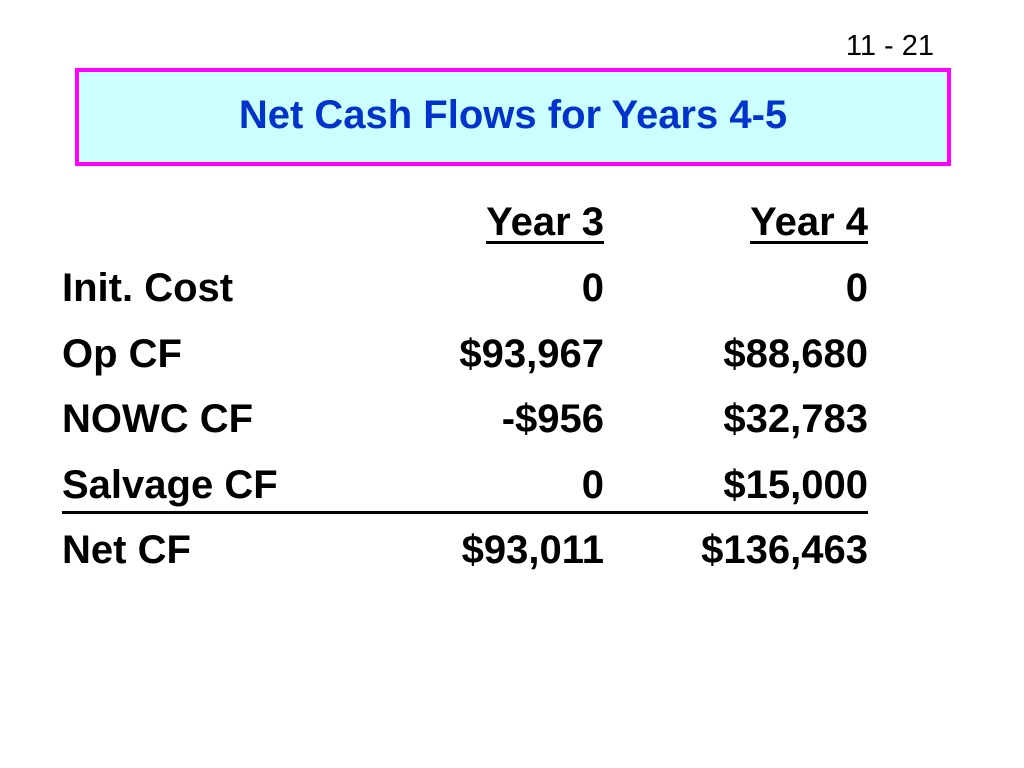  I want to click on row-value-year-4: $32,783, so click(795, 419).